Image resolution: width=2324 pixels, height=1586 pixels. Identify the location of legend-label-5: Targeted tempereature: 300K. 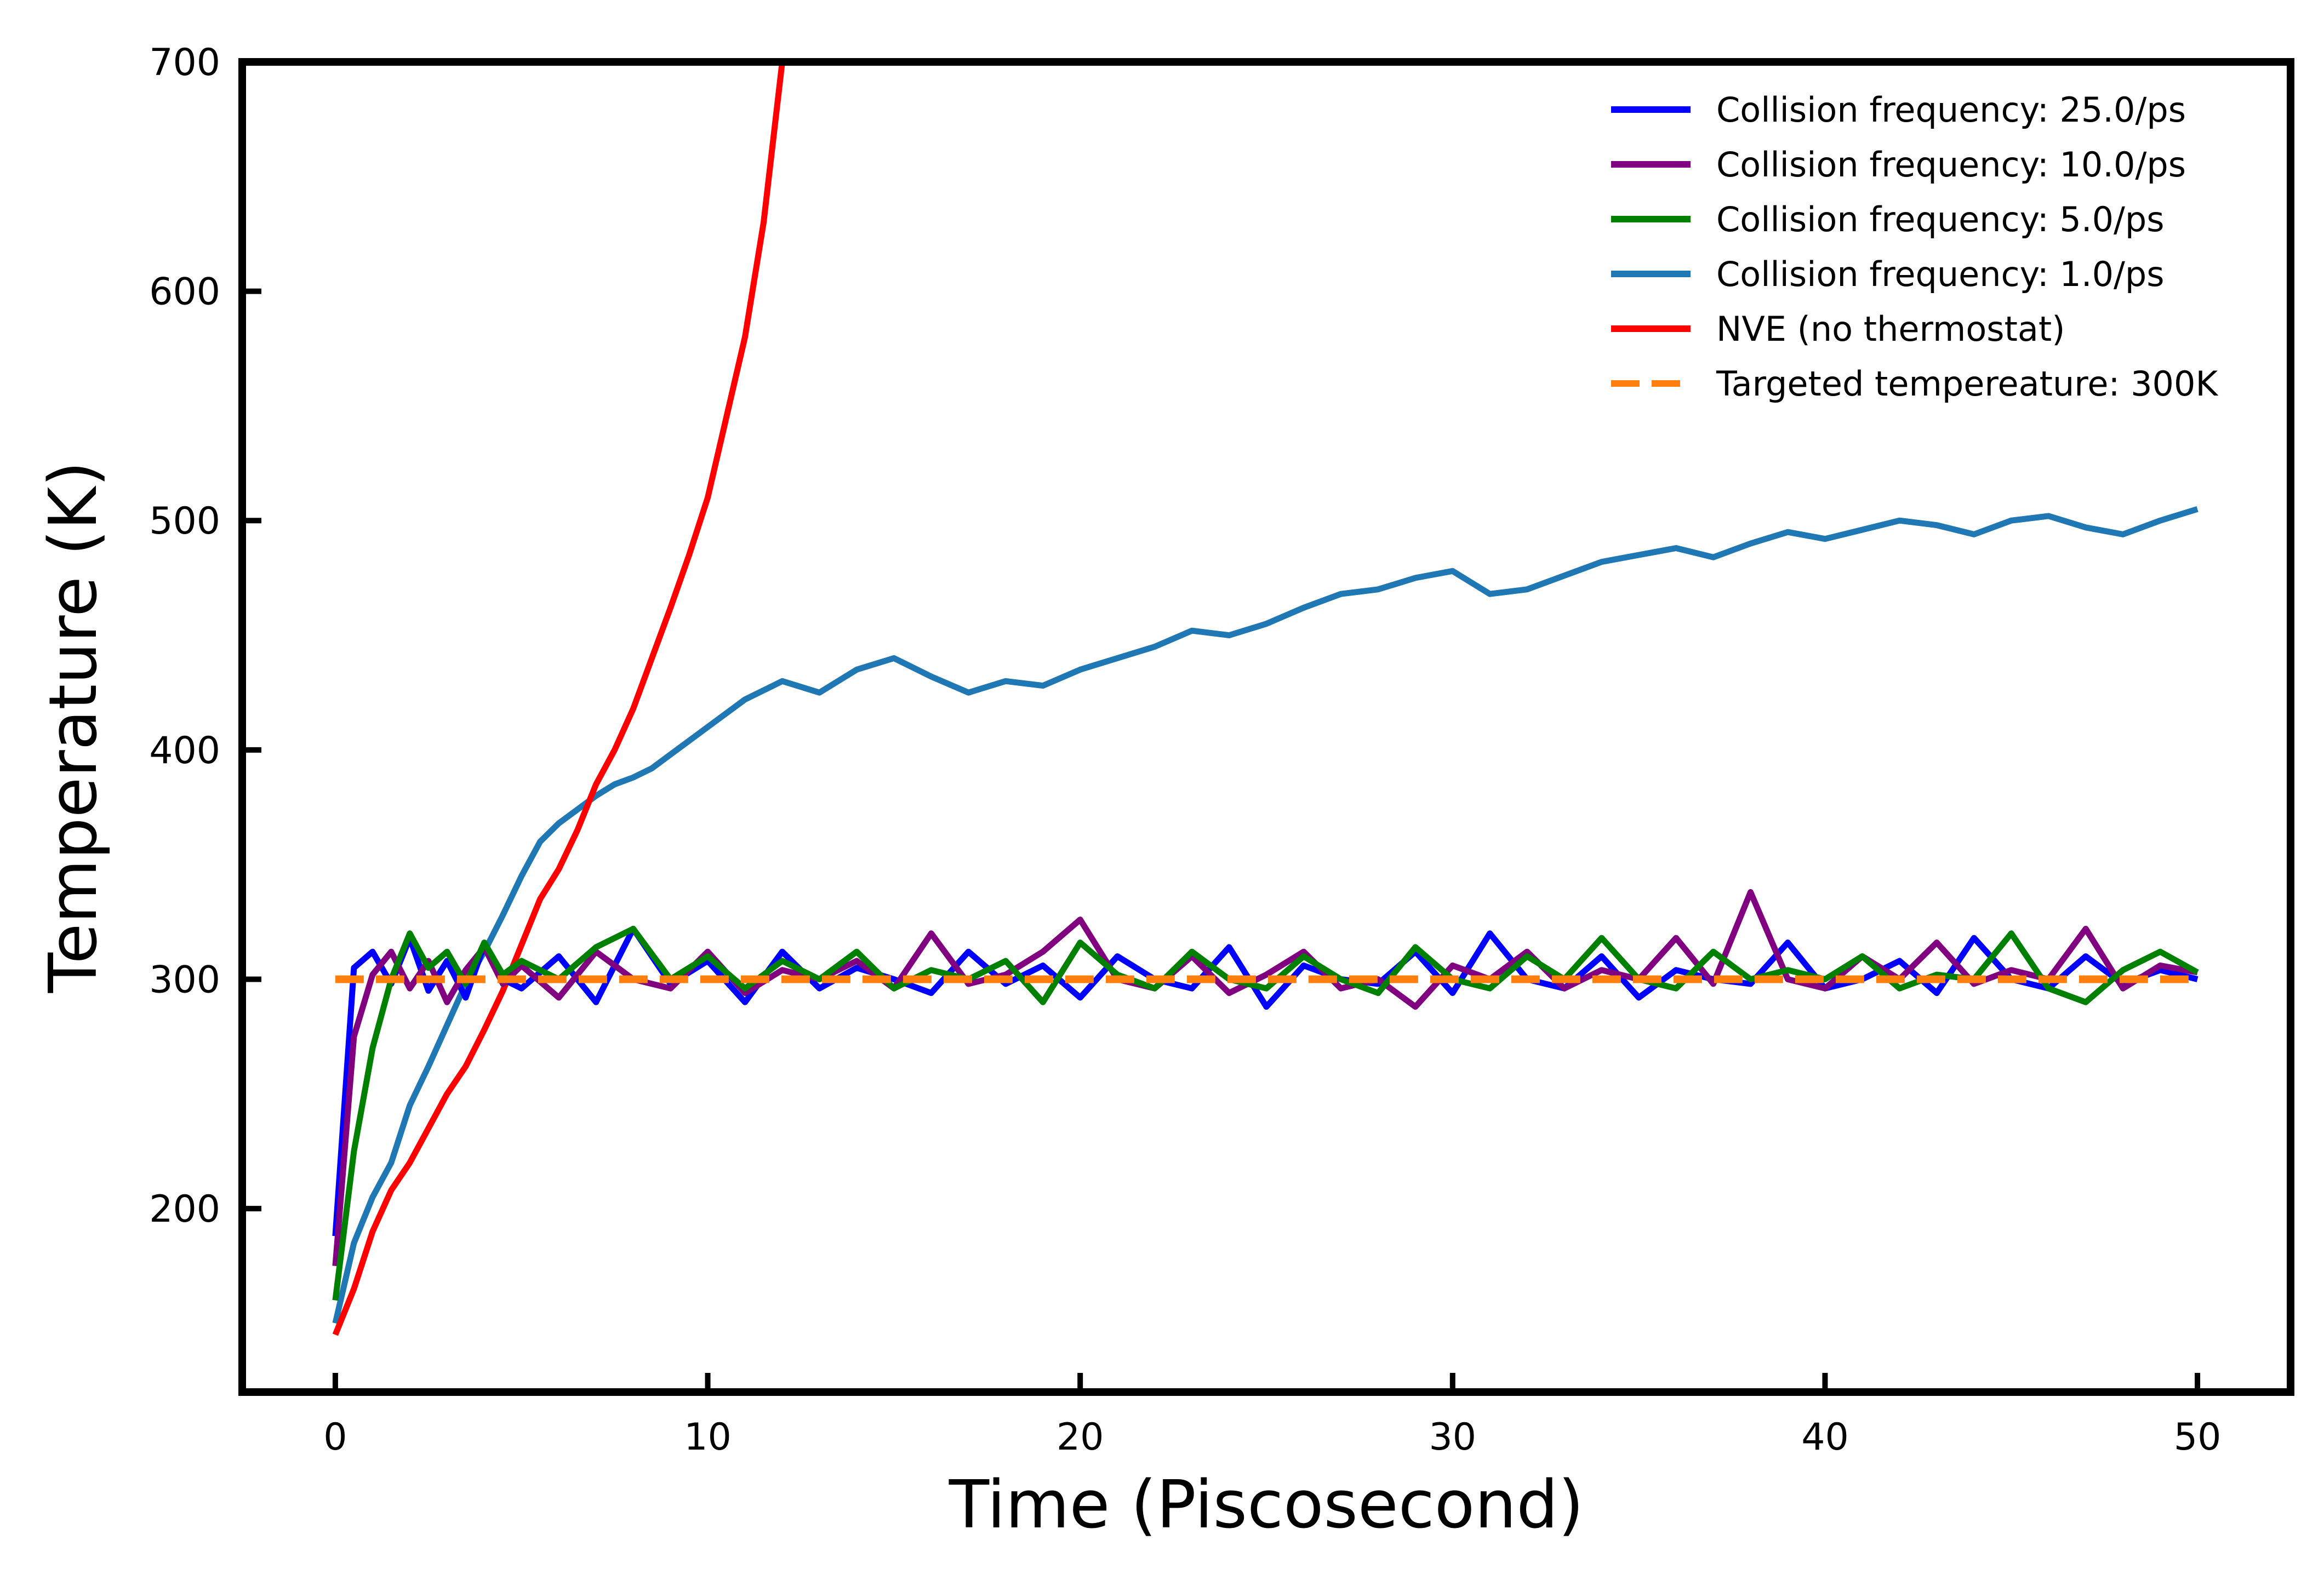
(1967, 384).